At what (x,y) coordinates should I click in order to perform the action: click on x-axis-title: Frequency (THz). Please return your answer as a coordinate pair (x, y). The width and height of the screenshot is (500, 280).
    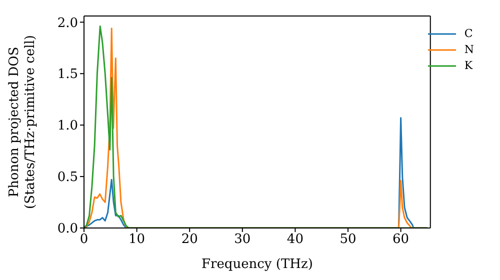
    Looking at the image, I should click on (257, 264).